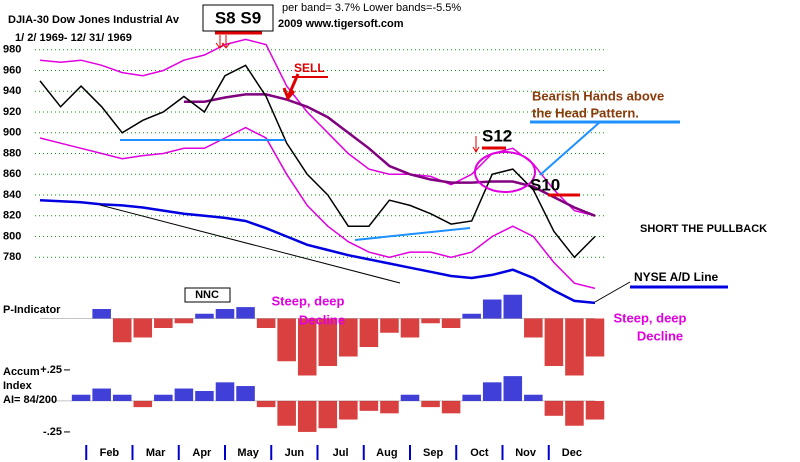  Describe the element at coordinates (497, 135) in the screenshot. I see `signal: S12` at that location.